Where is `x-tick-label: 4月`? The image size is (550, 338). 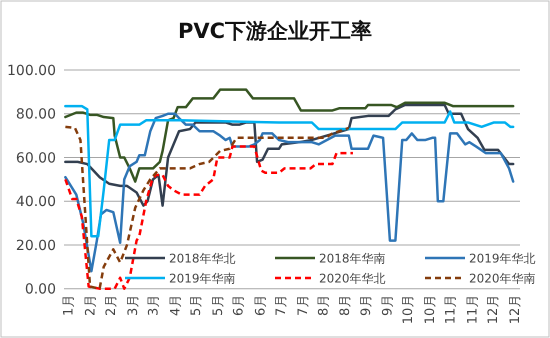 x-tick-label: 4月 is located at coordinates (176, 305).